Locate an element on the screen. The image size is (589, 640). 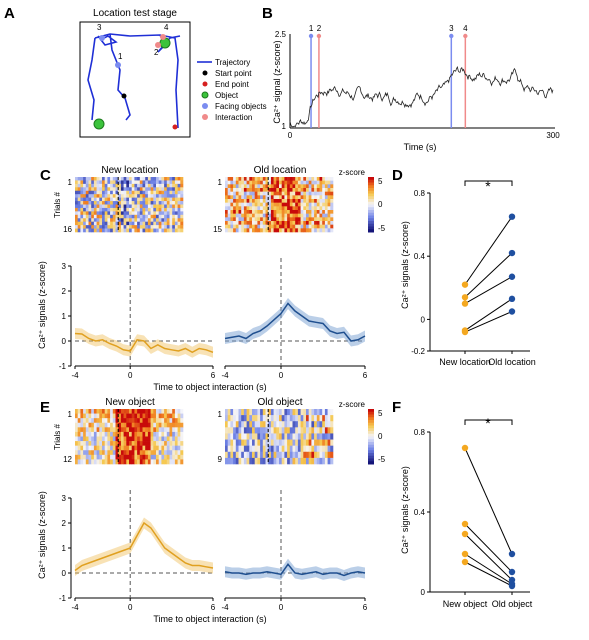
c-left-xtick-label: 0 is located at coordinates (130, 375).